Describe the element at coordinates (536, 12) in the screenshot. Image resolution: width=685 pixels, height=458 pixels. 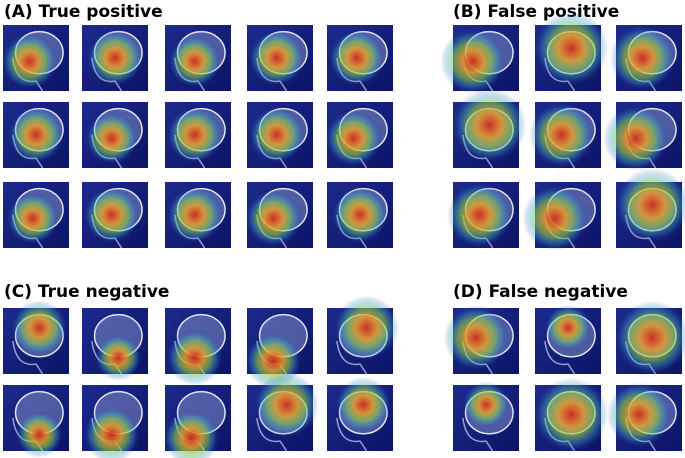
I see `panel-label: (B) False positive` at that location.